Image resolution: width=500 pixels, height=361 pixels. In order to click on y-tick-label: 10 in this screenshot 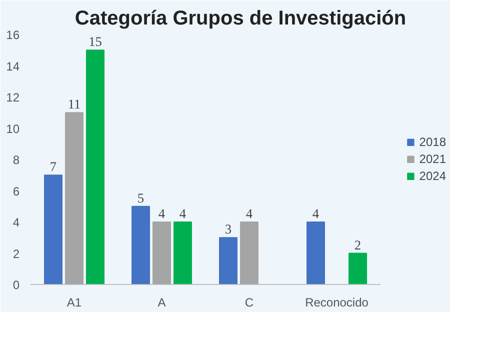, I will do `click(13, 129)`.